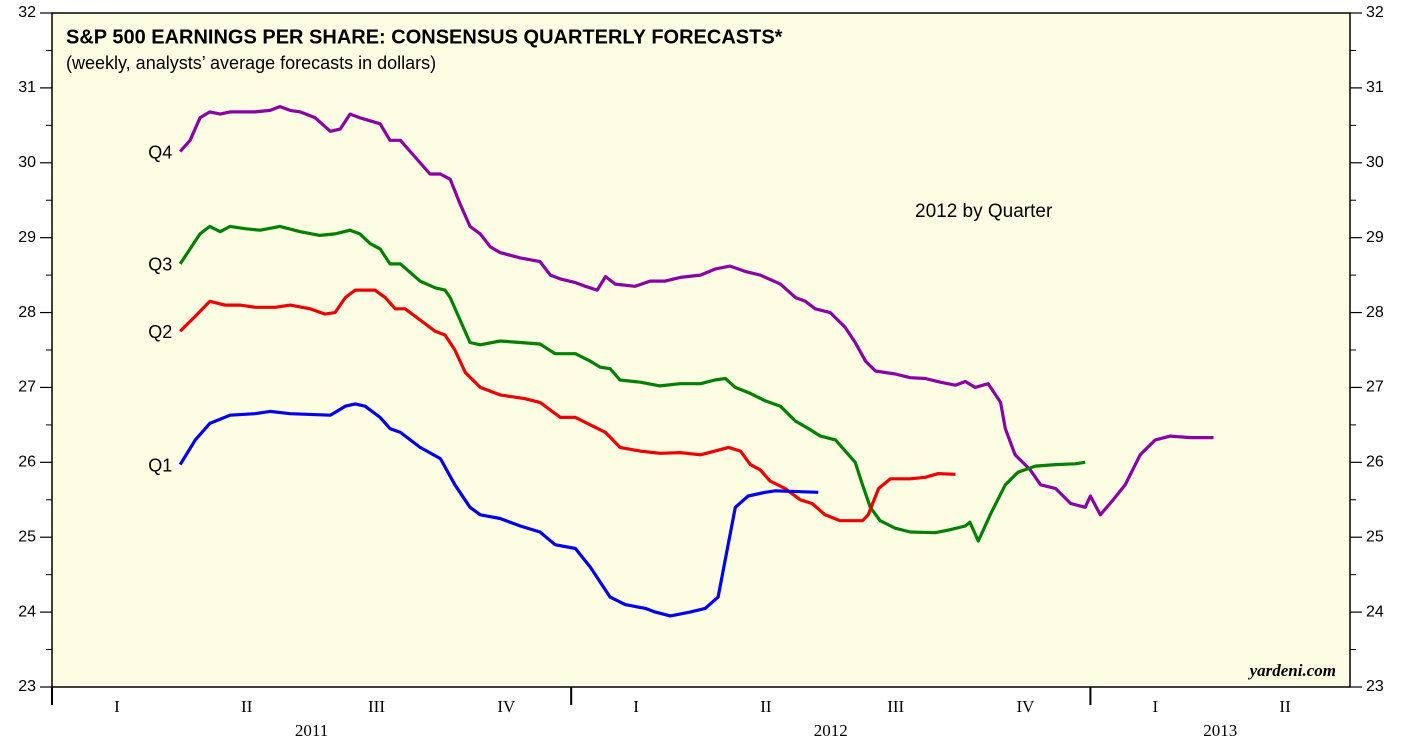 This screenshot has width=1407, height=742. What do you see at coordinates (160, 265) in the screenshot?
I see `series-label: Q3` at bounding box center [160, 265].